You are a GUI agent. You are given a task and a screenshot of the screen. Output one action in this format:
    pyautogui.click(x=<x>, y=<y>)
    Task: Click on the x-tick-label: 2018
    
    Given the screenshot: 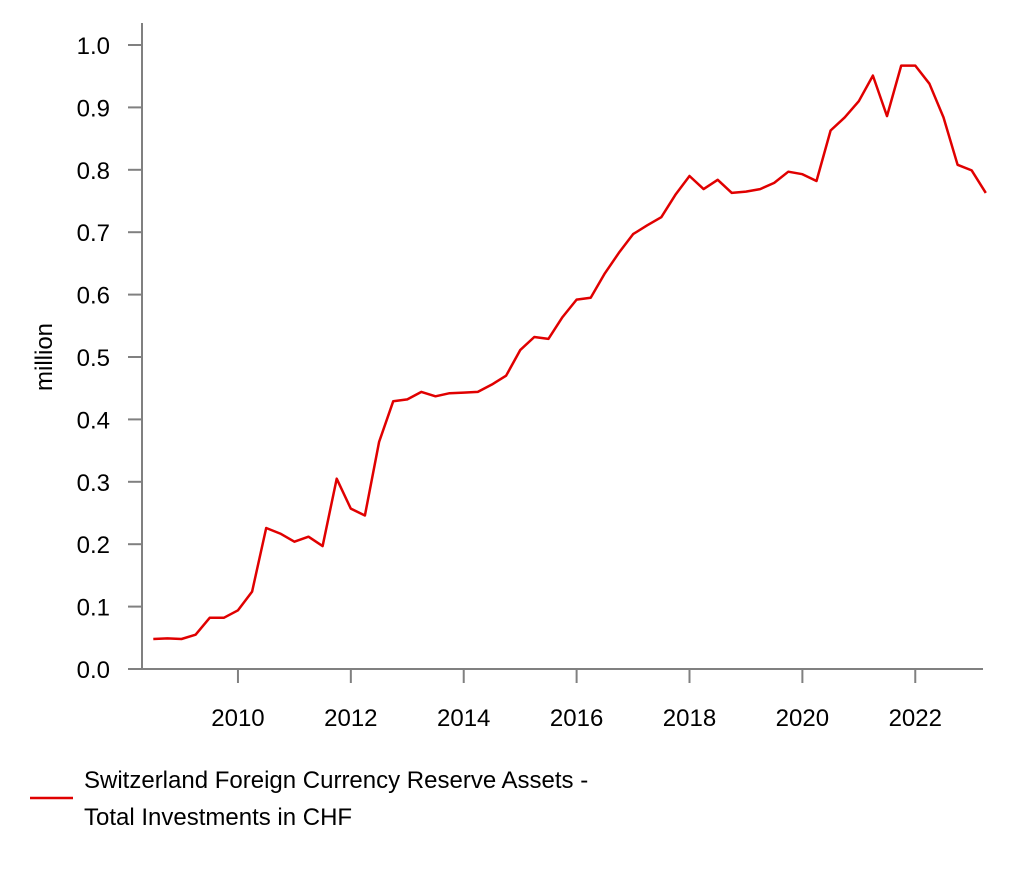 What is the action you would take?
    pyautogui.click(x=689, y=718)
    